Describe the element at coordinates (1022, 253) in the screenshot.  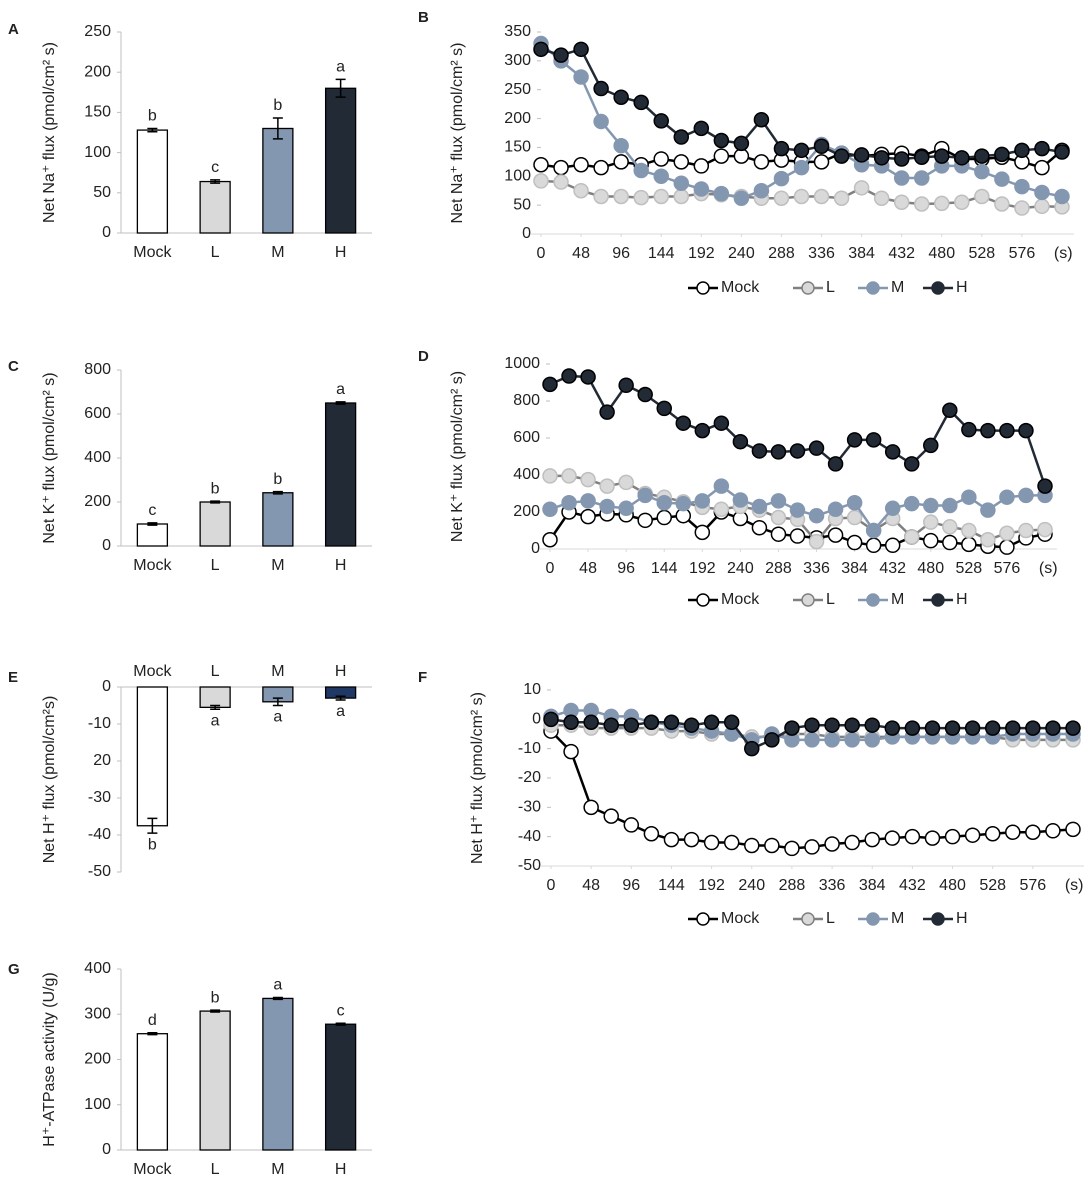
I see `x-tick-label: 576` at that location.